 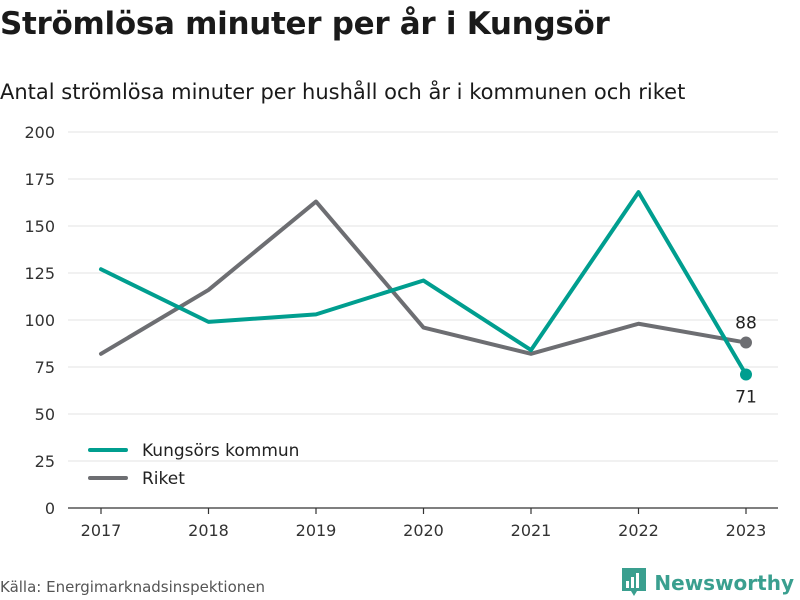 I want to click on y-tick-label: 75, so click(x=45, y=367).